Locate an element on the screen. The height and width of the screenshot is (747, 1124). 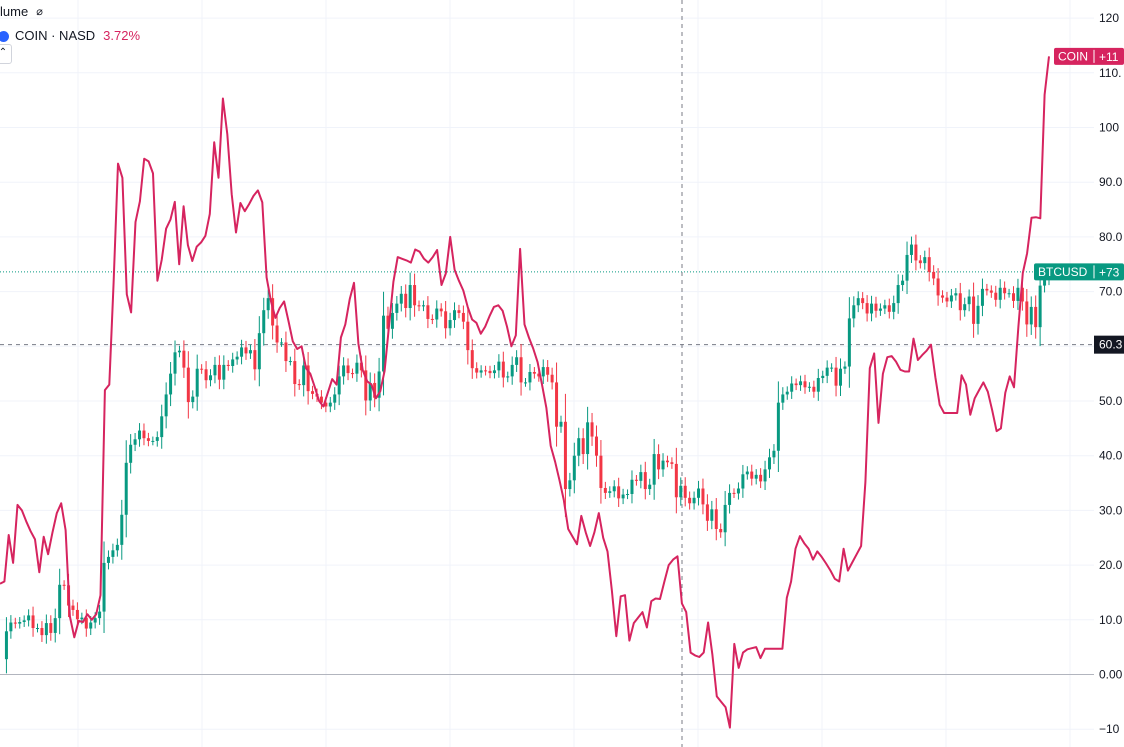
y-axis-tick-label: 50.0 is located at coordinates (1111, 401).